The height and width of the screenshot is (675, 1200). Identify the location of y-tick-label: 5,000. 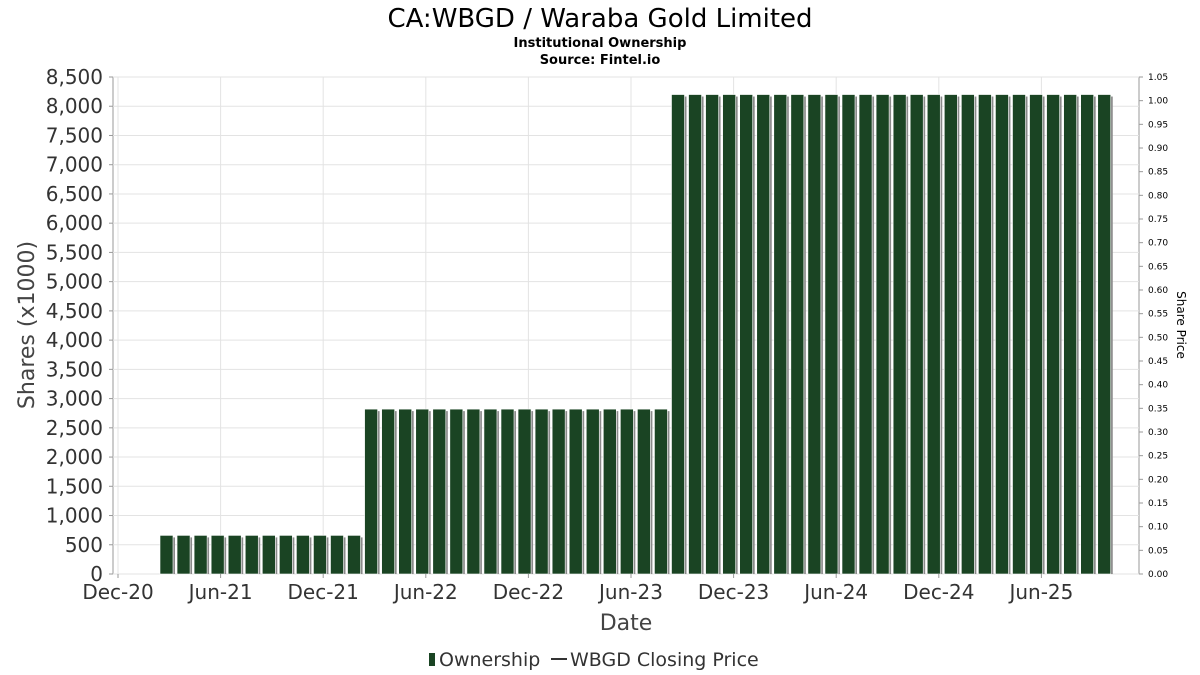
(74, 282).